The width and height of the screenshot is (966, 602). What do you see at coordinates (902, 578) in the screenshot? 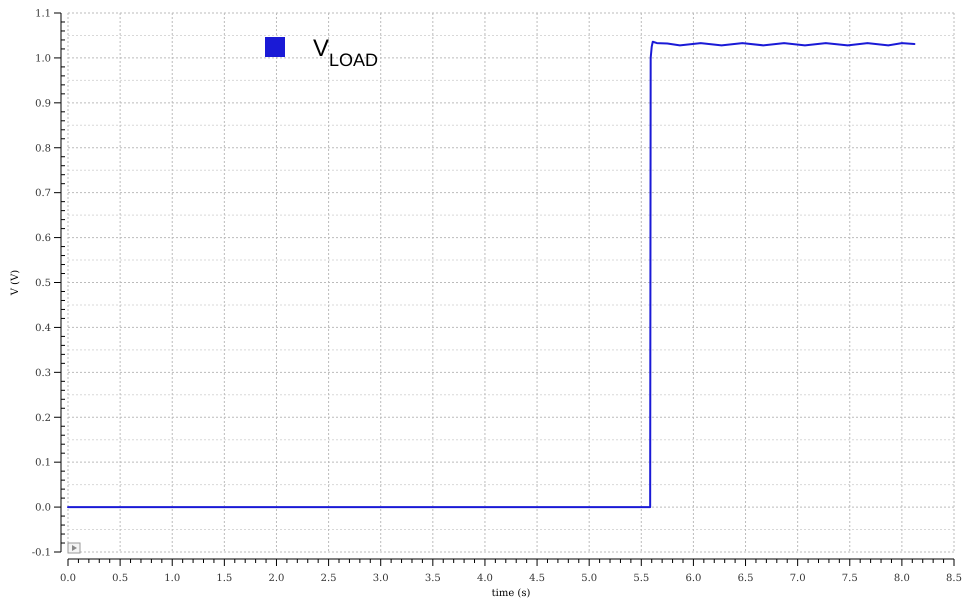
I see `x-tick-label: 8.0` at bounding box center [902, 578].